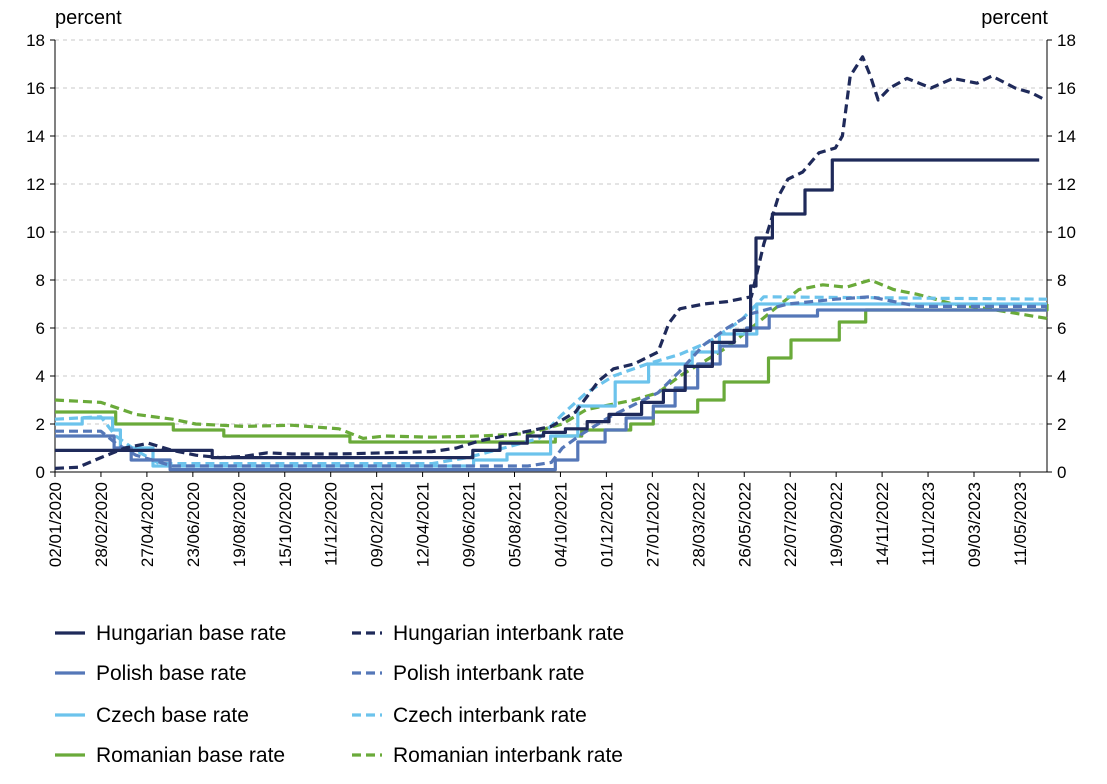 This screenshot has width=1107, height=784. Describe the element at coordinates (147, 524) in the screenshot. I see `x-tick-label: 27/04/2020` at that location.